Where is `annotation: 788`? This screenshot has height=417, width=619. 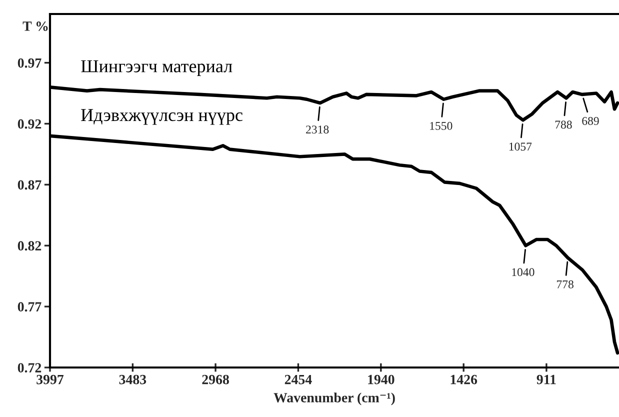 annotation: 788 is located at coordinates (563, 124).